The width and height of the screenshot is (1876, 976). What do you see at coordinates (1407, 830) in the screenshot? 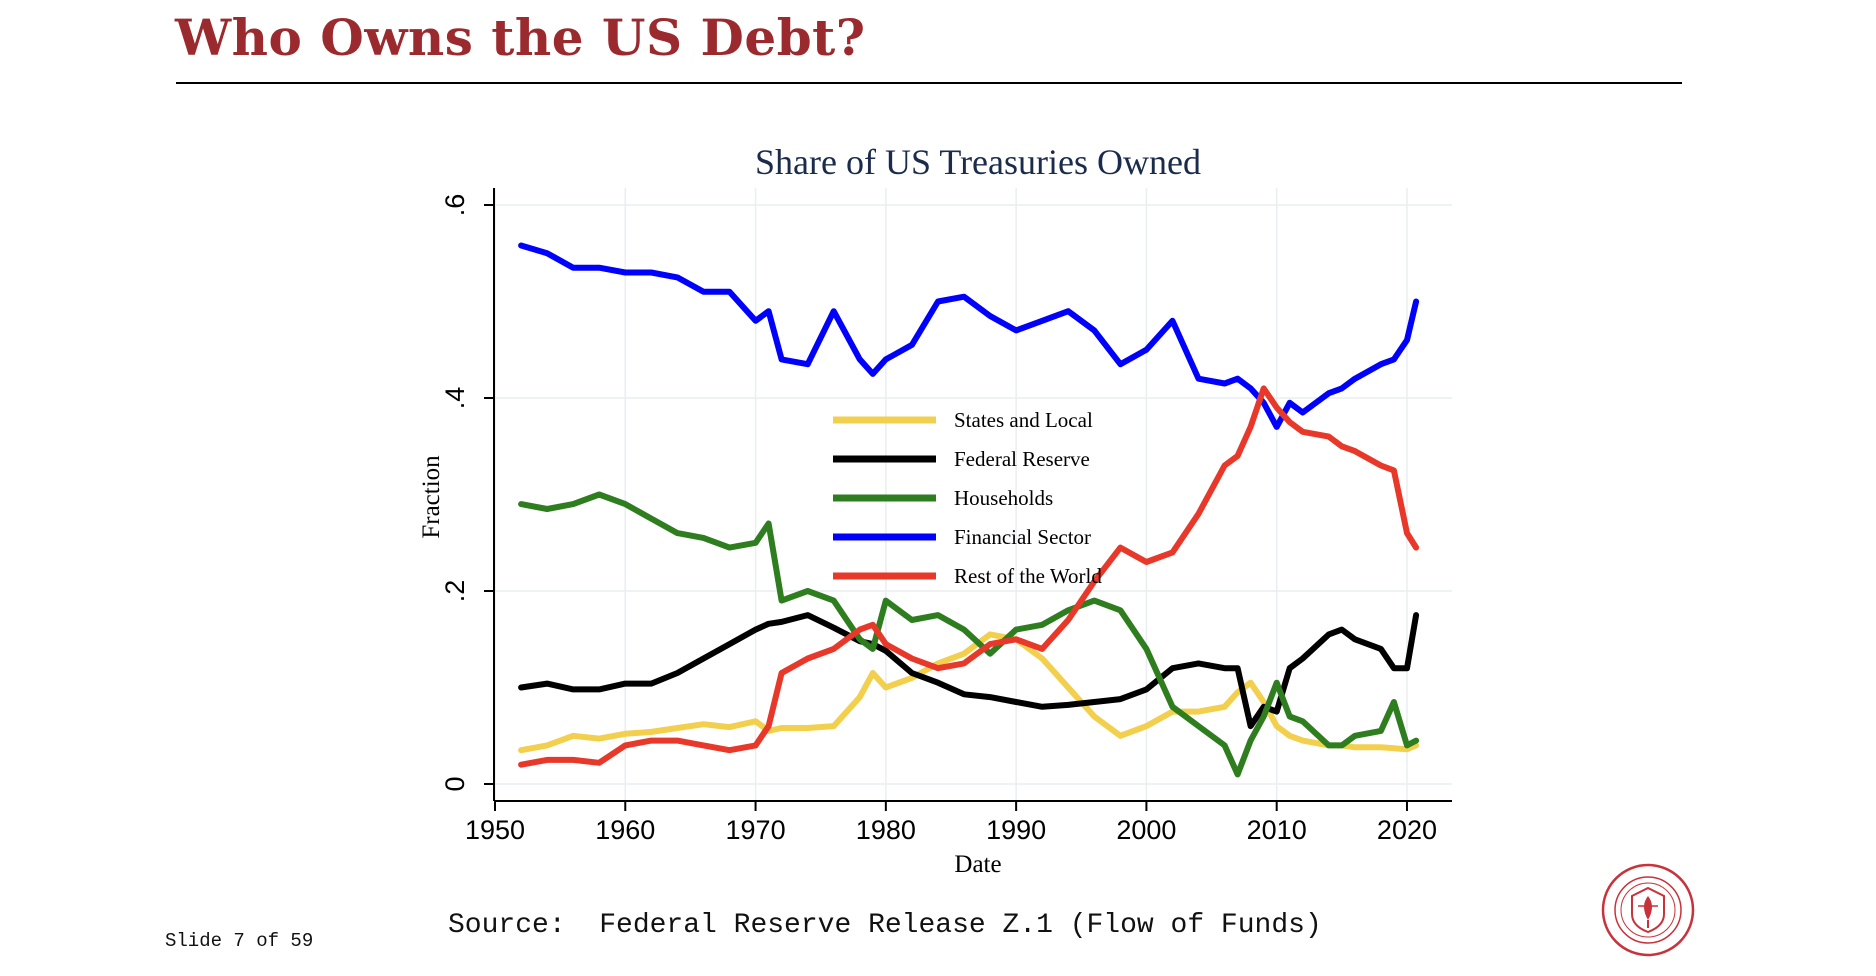
I see `x-tick-label: 2020` at bounding box center [1407, 830].